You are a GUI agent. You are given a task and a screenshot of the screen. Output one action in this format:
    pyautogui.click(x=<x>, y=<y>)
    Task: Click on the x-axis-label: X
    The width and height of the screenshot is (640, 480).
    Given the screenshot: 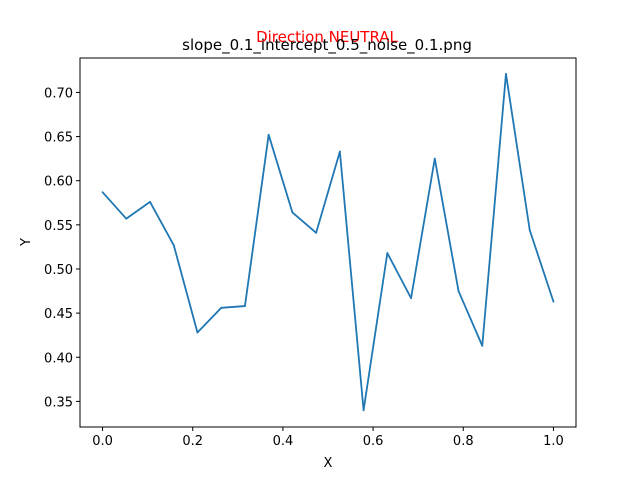 What is the action you would take?
    pyautogui.click(x=328, y=463)
    